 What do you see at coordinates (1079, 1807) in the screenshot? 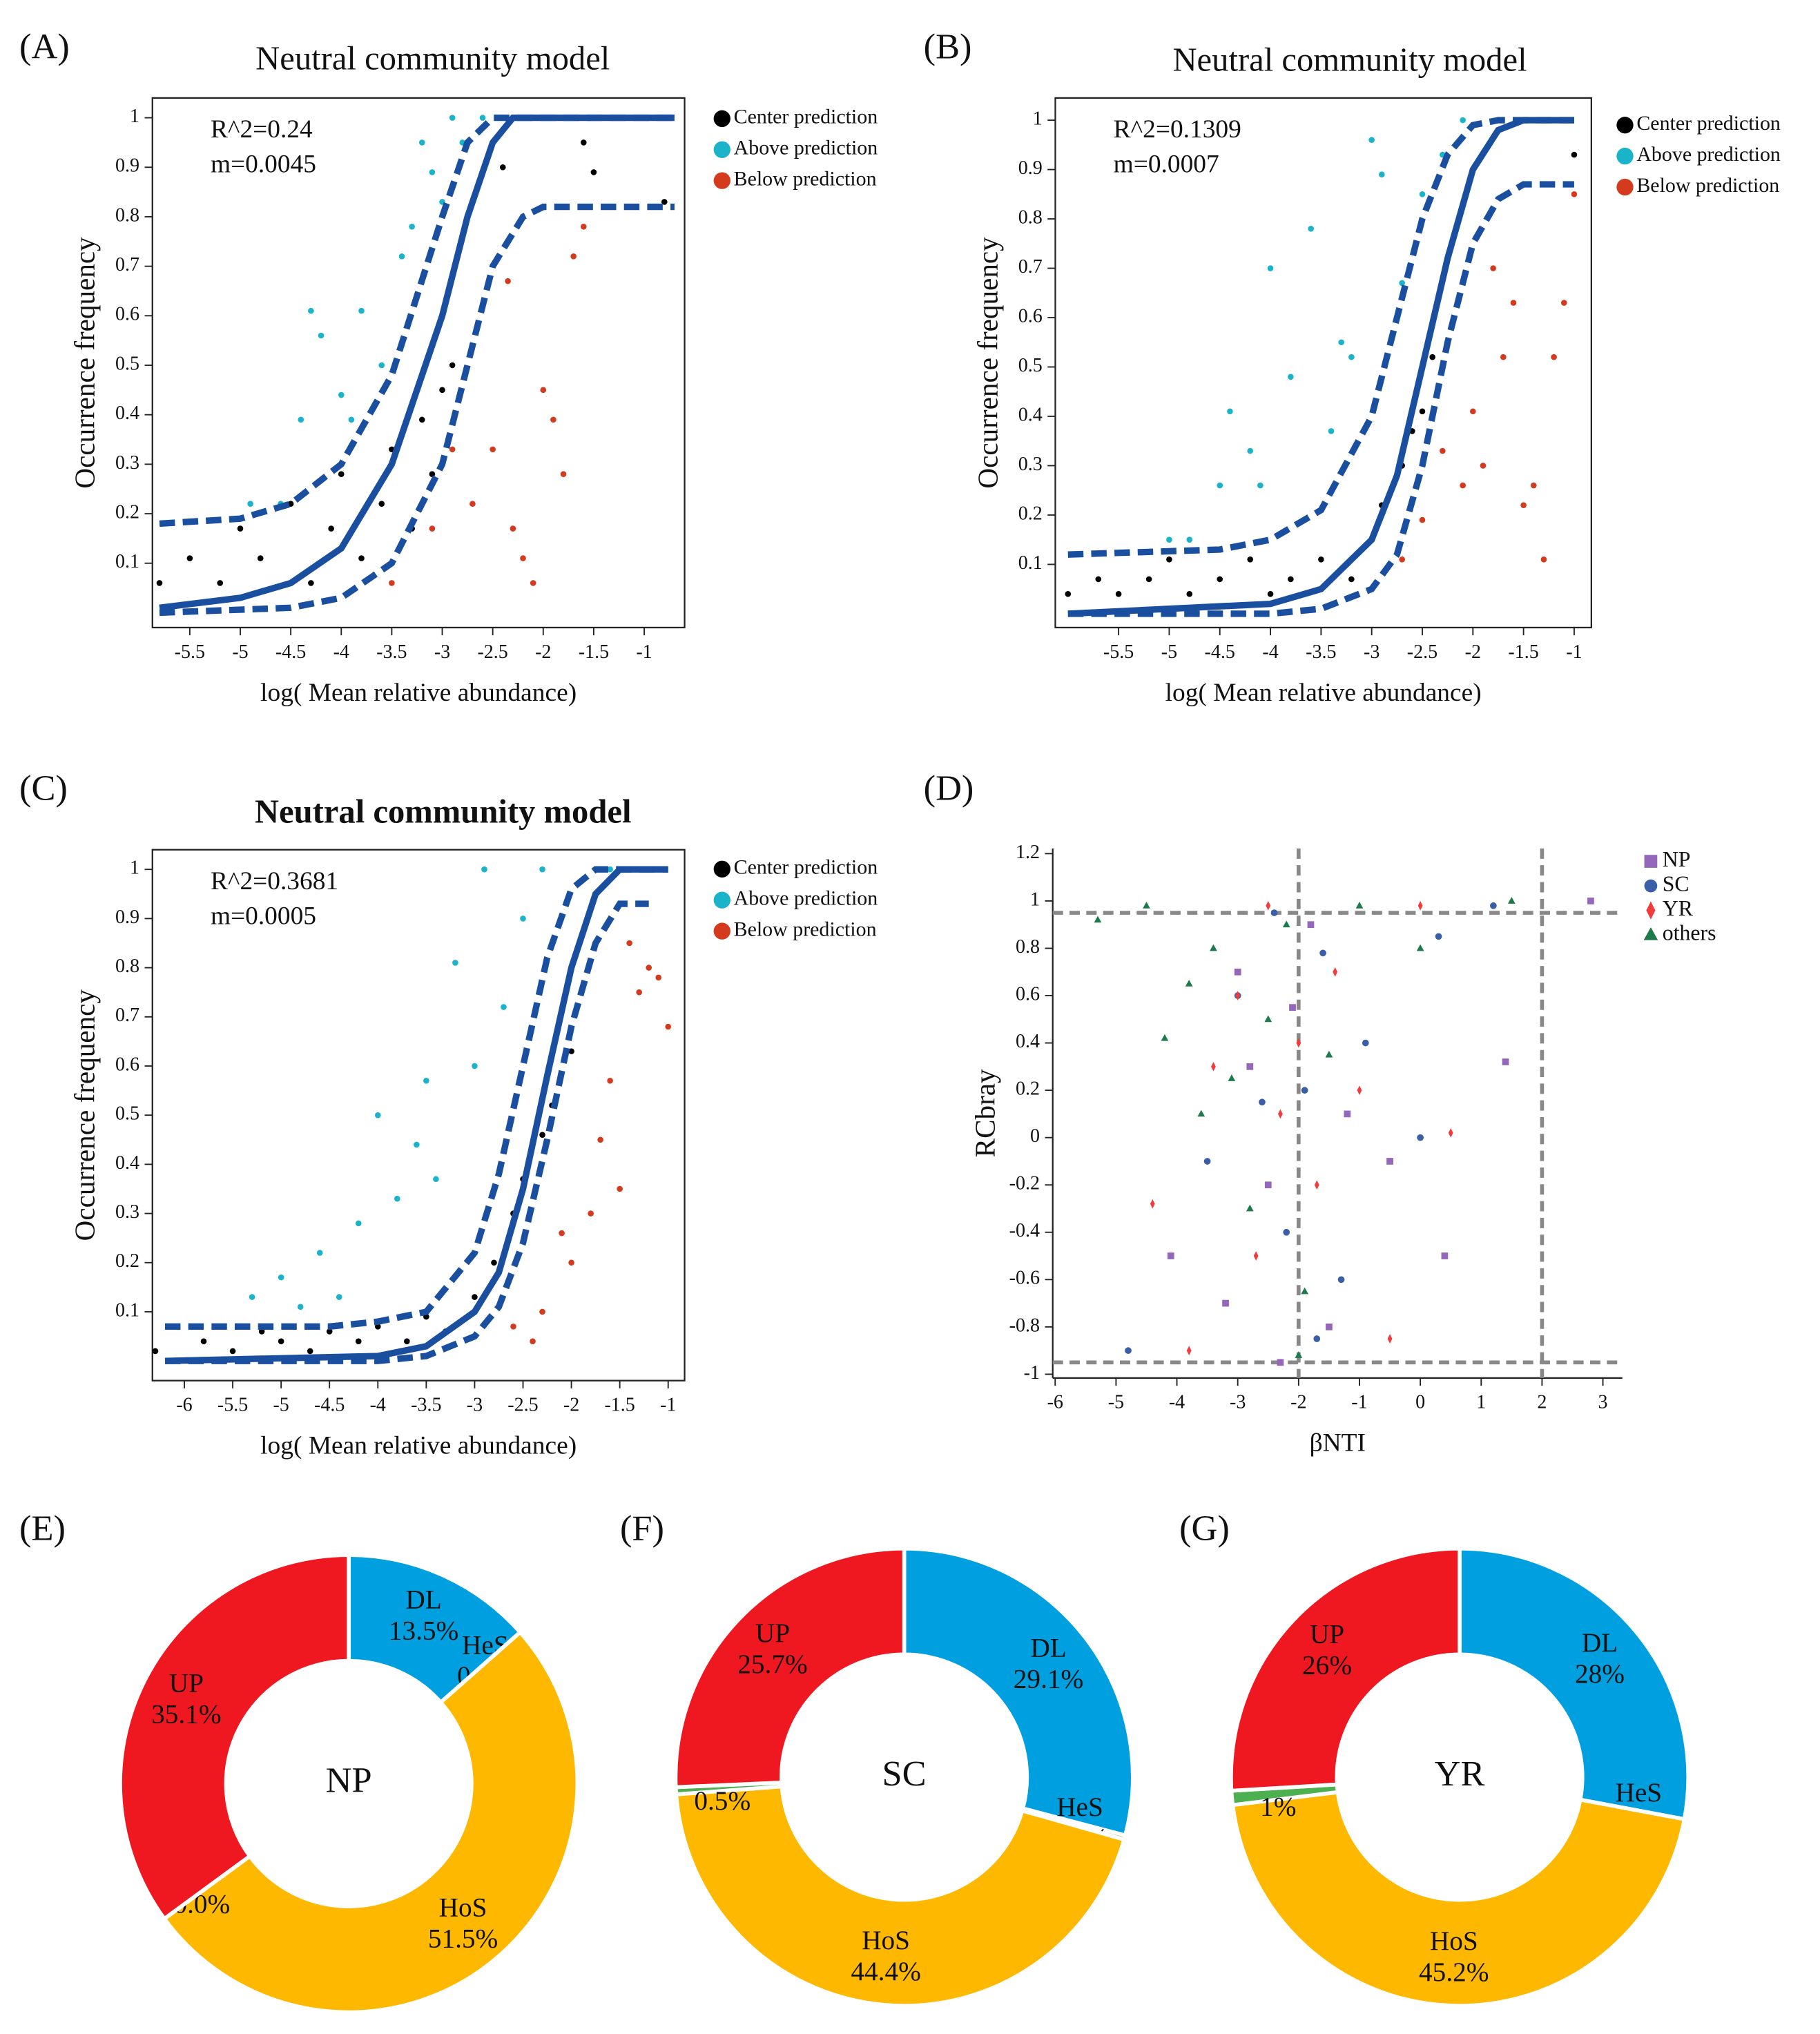
I see `slice-label: HeS` at bounding box center [1079, 1807].